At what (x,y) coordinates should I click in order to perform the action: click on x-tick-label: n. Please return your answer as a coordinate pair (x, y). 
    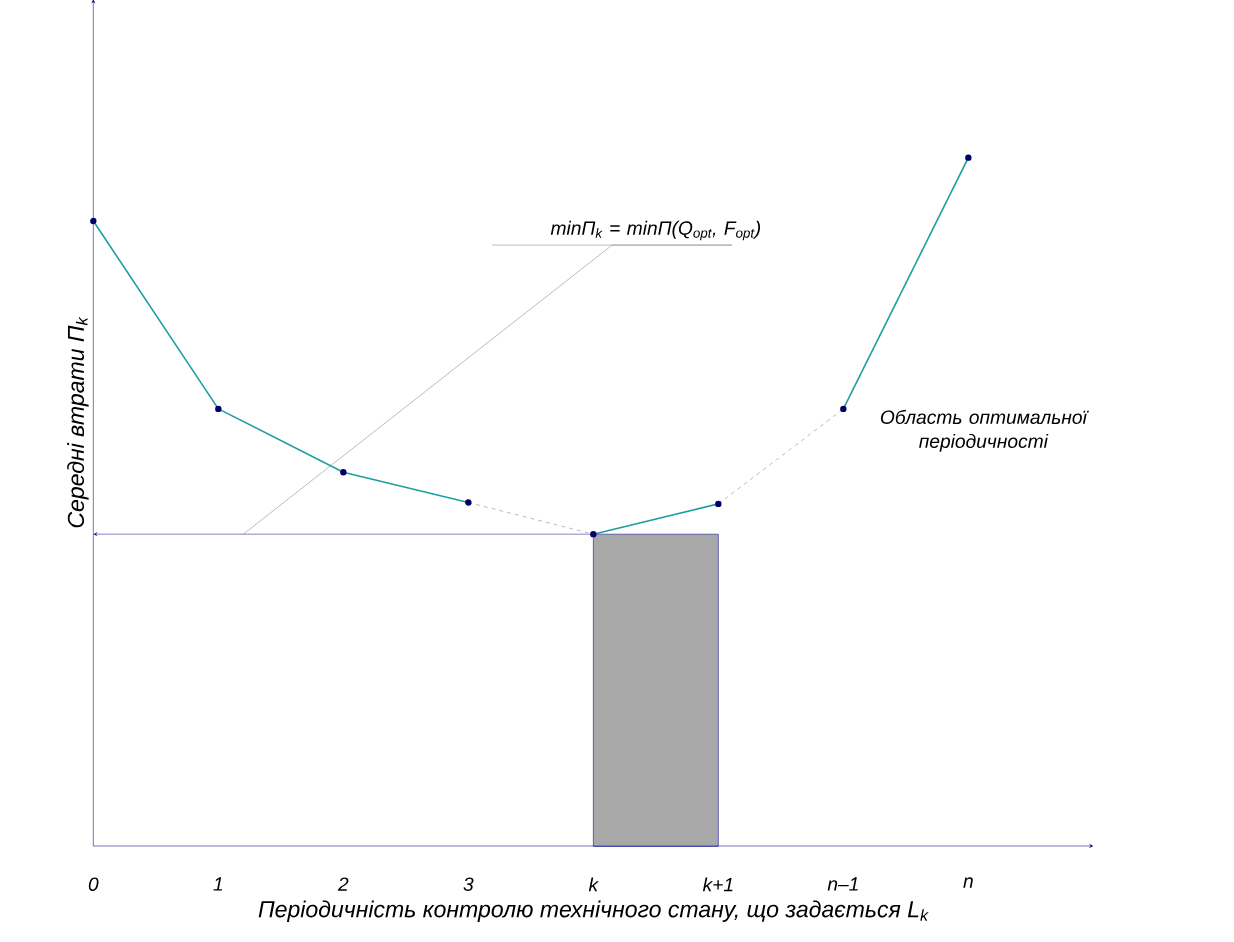
    Looking at the image, I should click on (968, 882).